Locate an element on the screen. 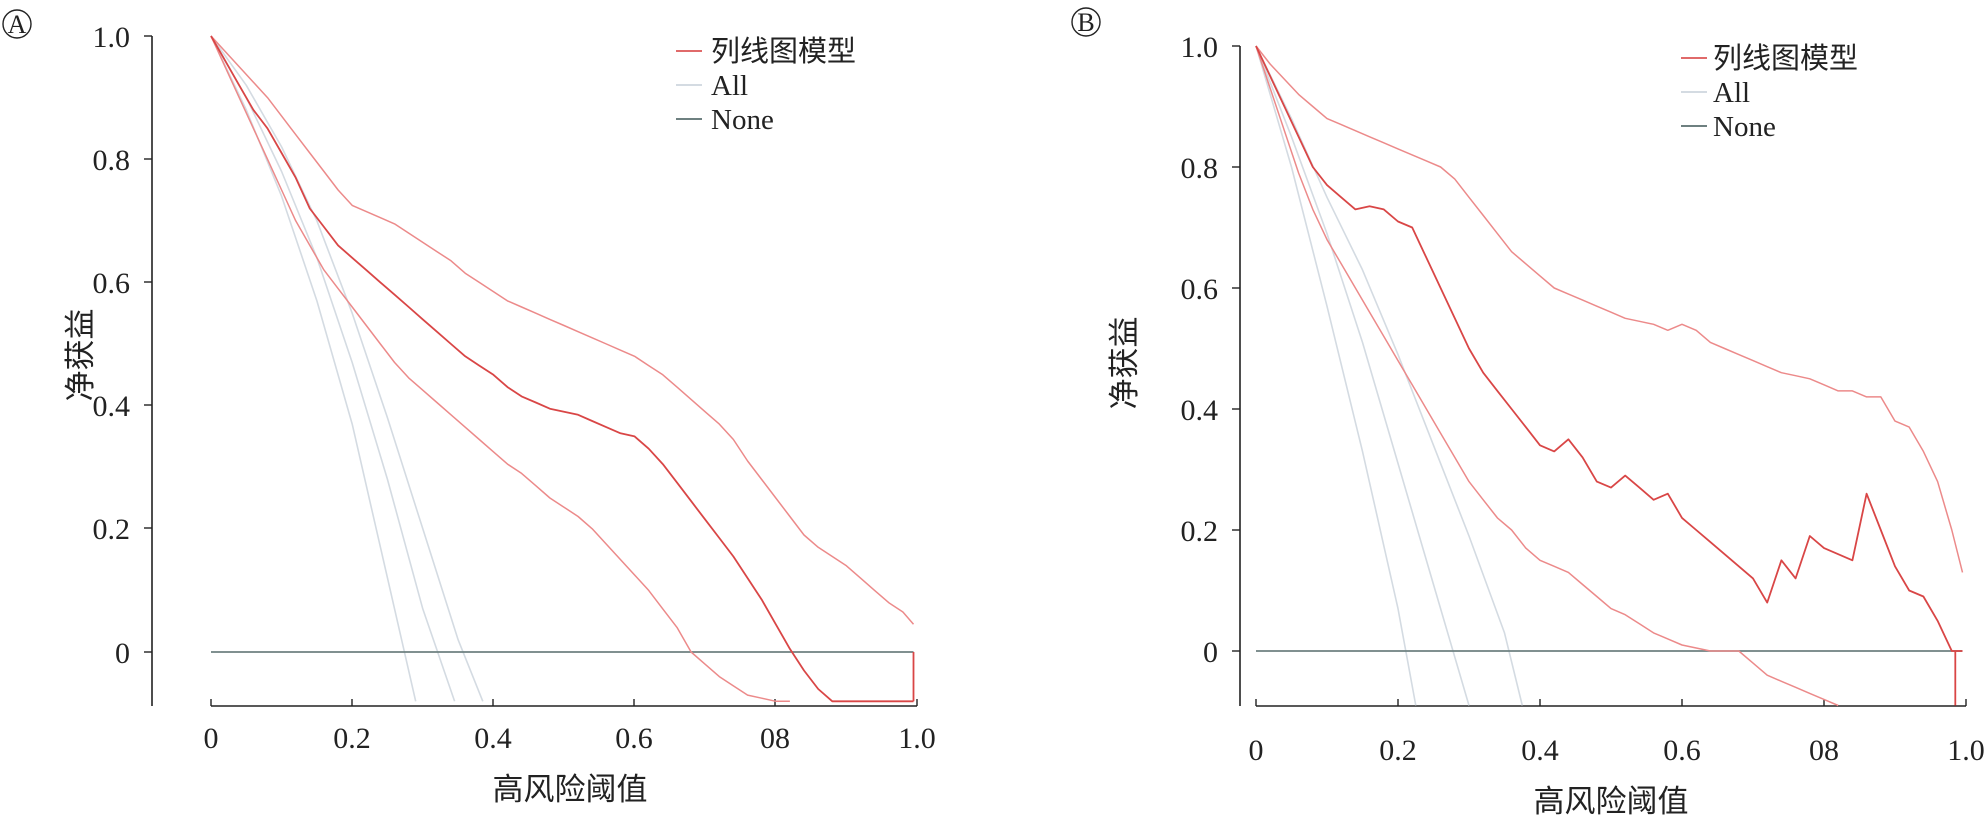 This screenshot has height=823, width=1984. panel-b-y-tick-label: 0 is located at coordinates (1210, 652).